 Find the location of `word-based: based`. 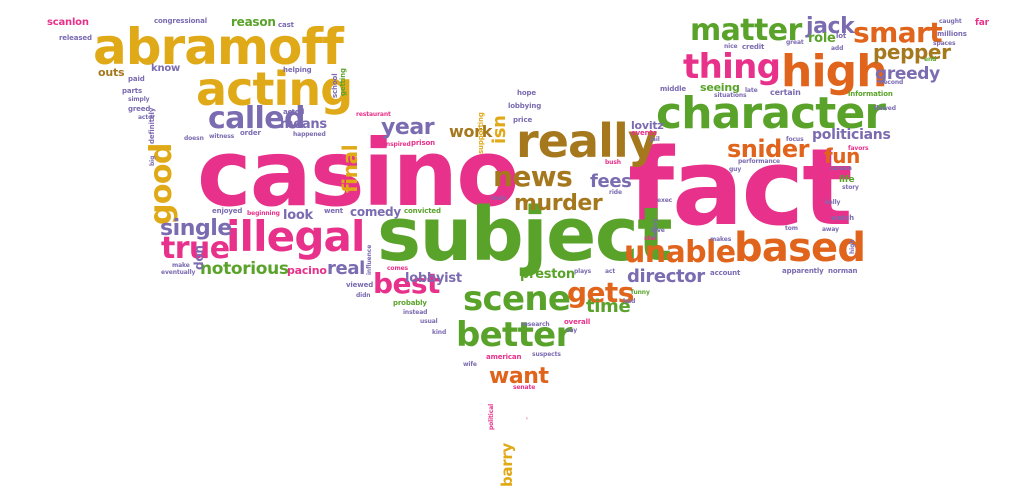

word-based: based is located at coordinates (800, 248).